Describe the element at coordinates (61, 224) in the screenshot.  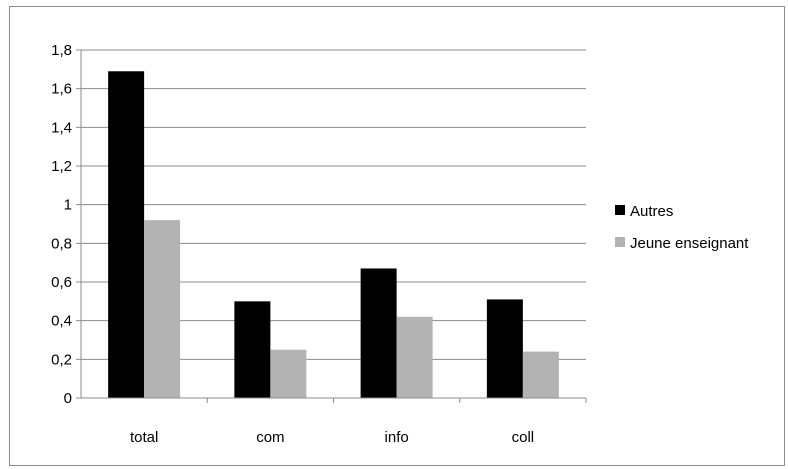
I see `y-axis-ticks: 0 0,2 0,4 0,6 0,8 1 1,2 1,4 1,6 1,8` at that location.